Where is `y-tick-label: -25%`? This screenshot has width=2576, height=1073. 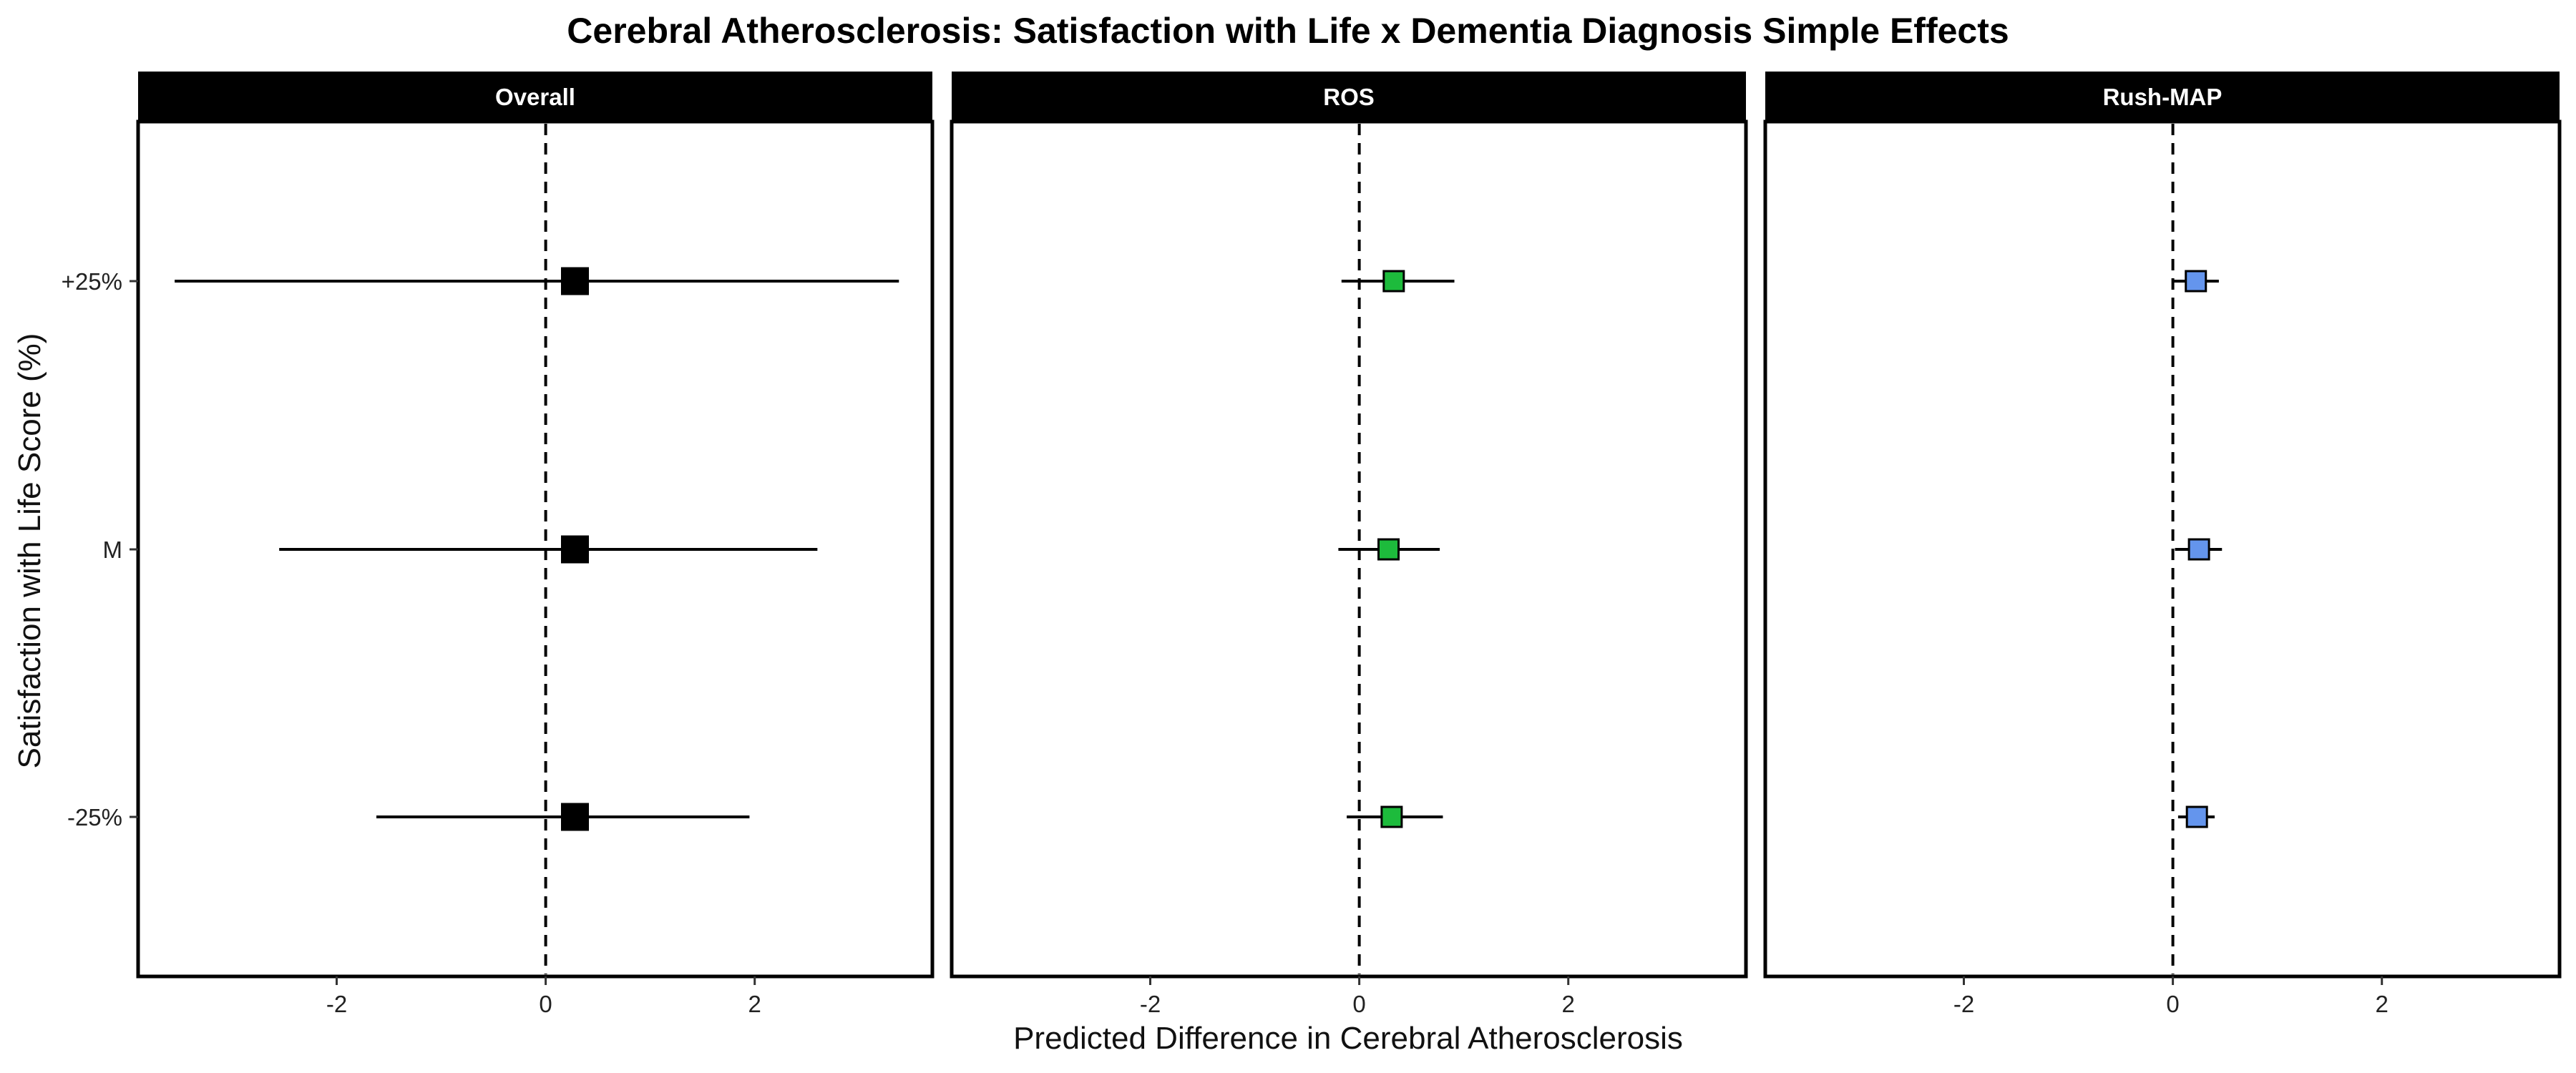 y-tick-label: -25% is located at coordinates (94, 817).